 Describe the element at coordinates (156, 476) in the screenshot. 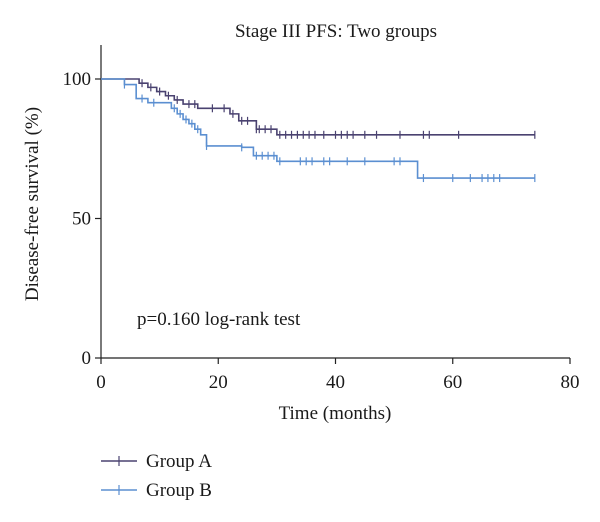

I see `legend: Group A Group B` at that location.